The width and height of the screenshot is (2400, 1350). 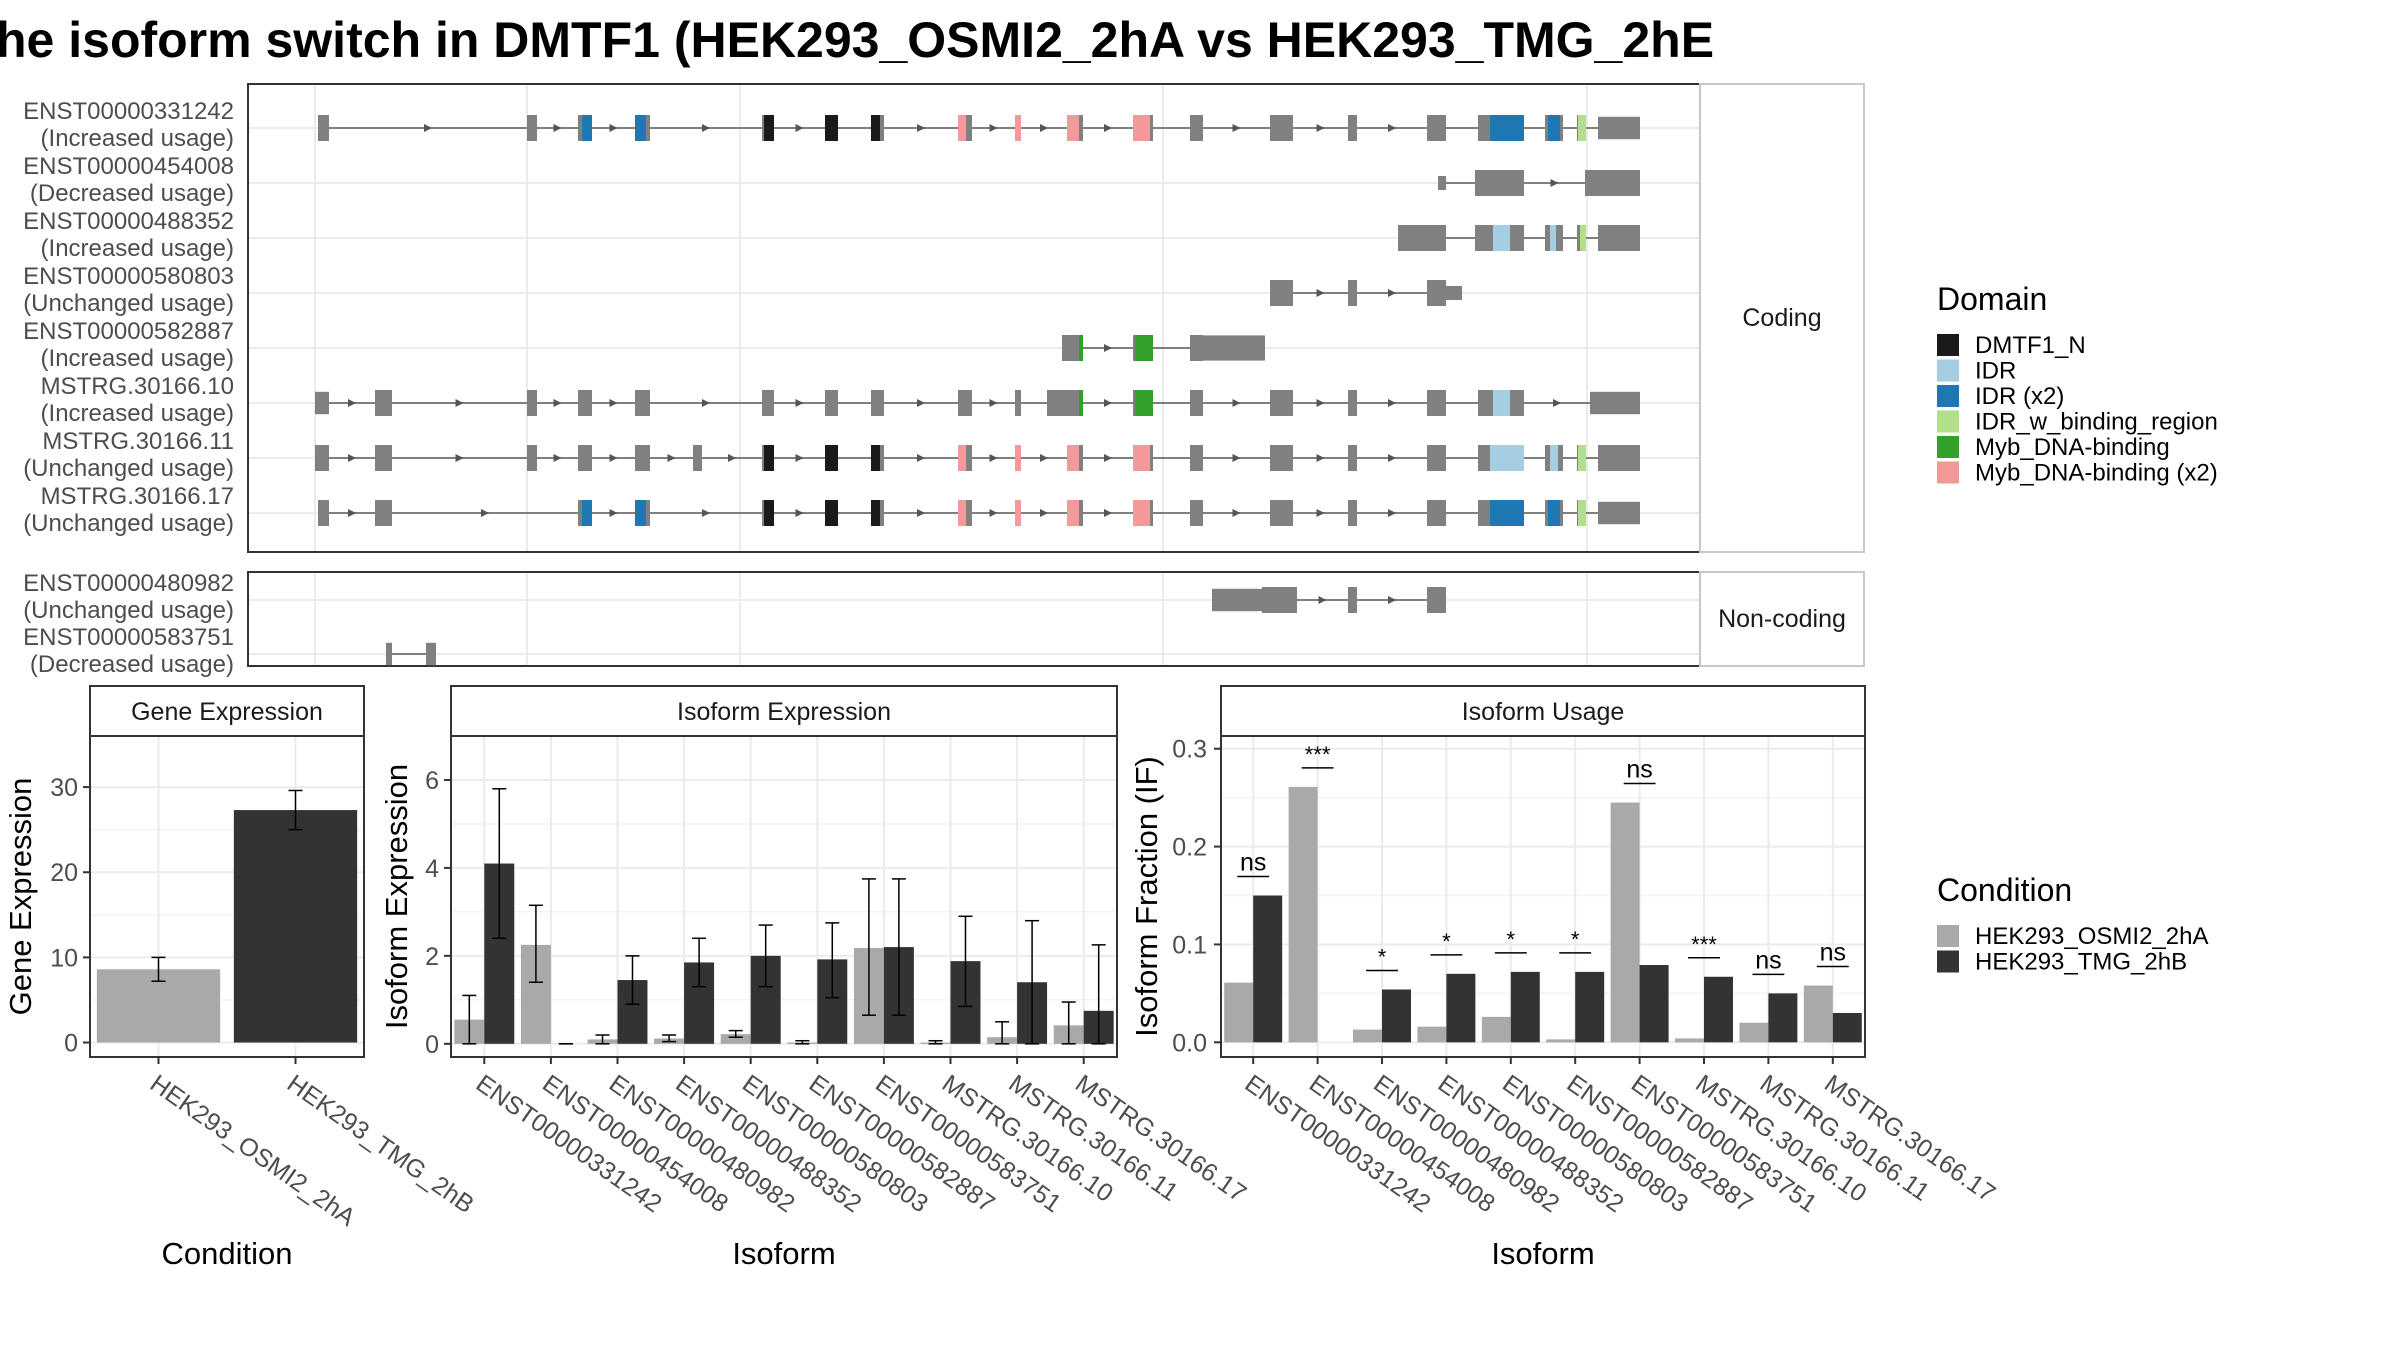 I want to click on significance-label: ns, so click(x=1768, y=960).